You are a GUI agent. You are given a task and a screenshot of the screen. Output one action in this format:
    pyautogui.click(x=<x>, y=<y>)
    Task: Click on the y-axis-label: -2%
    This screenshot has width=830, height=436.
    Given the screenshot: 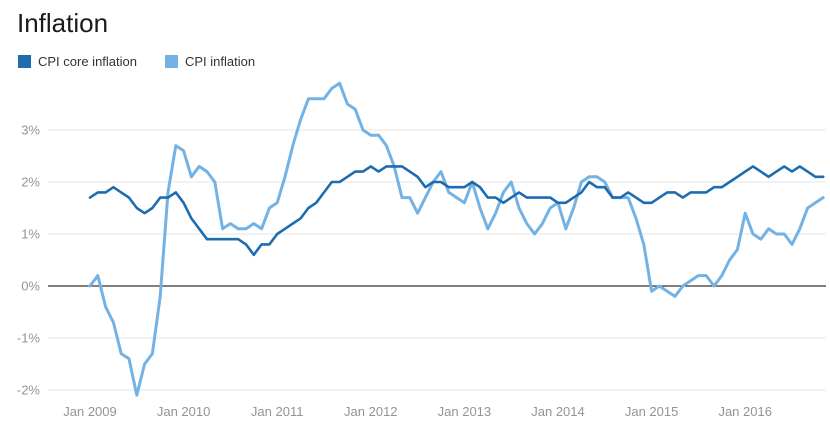 What is the action you would take?
    pyautogui.click(x=29, y=390)
    